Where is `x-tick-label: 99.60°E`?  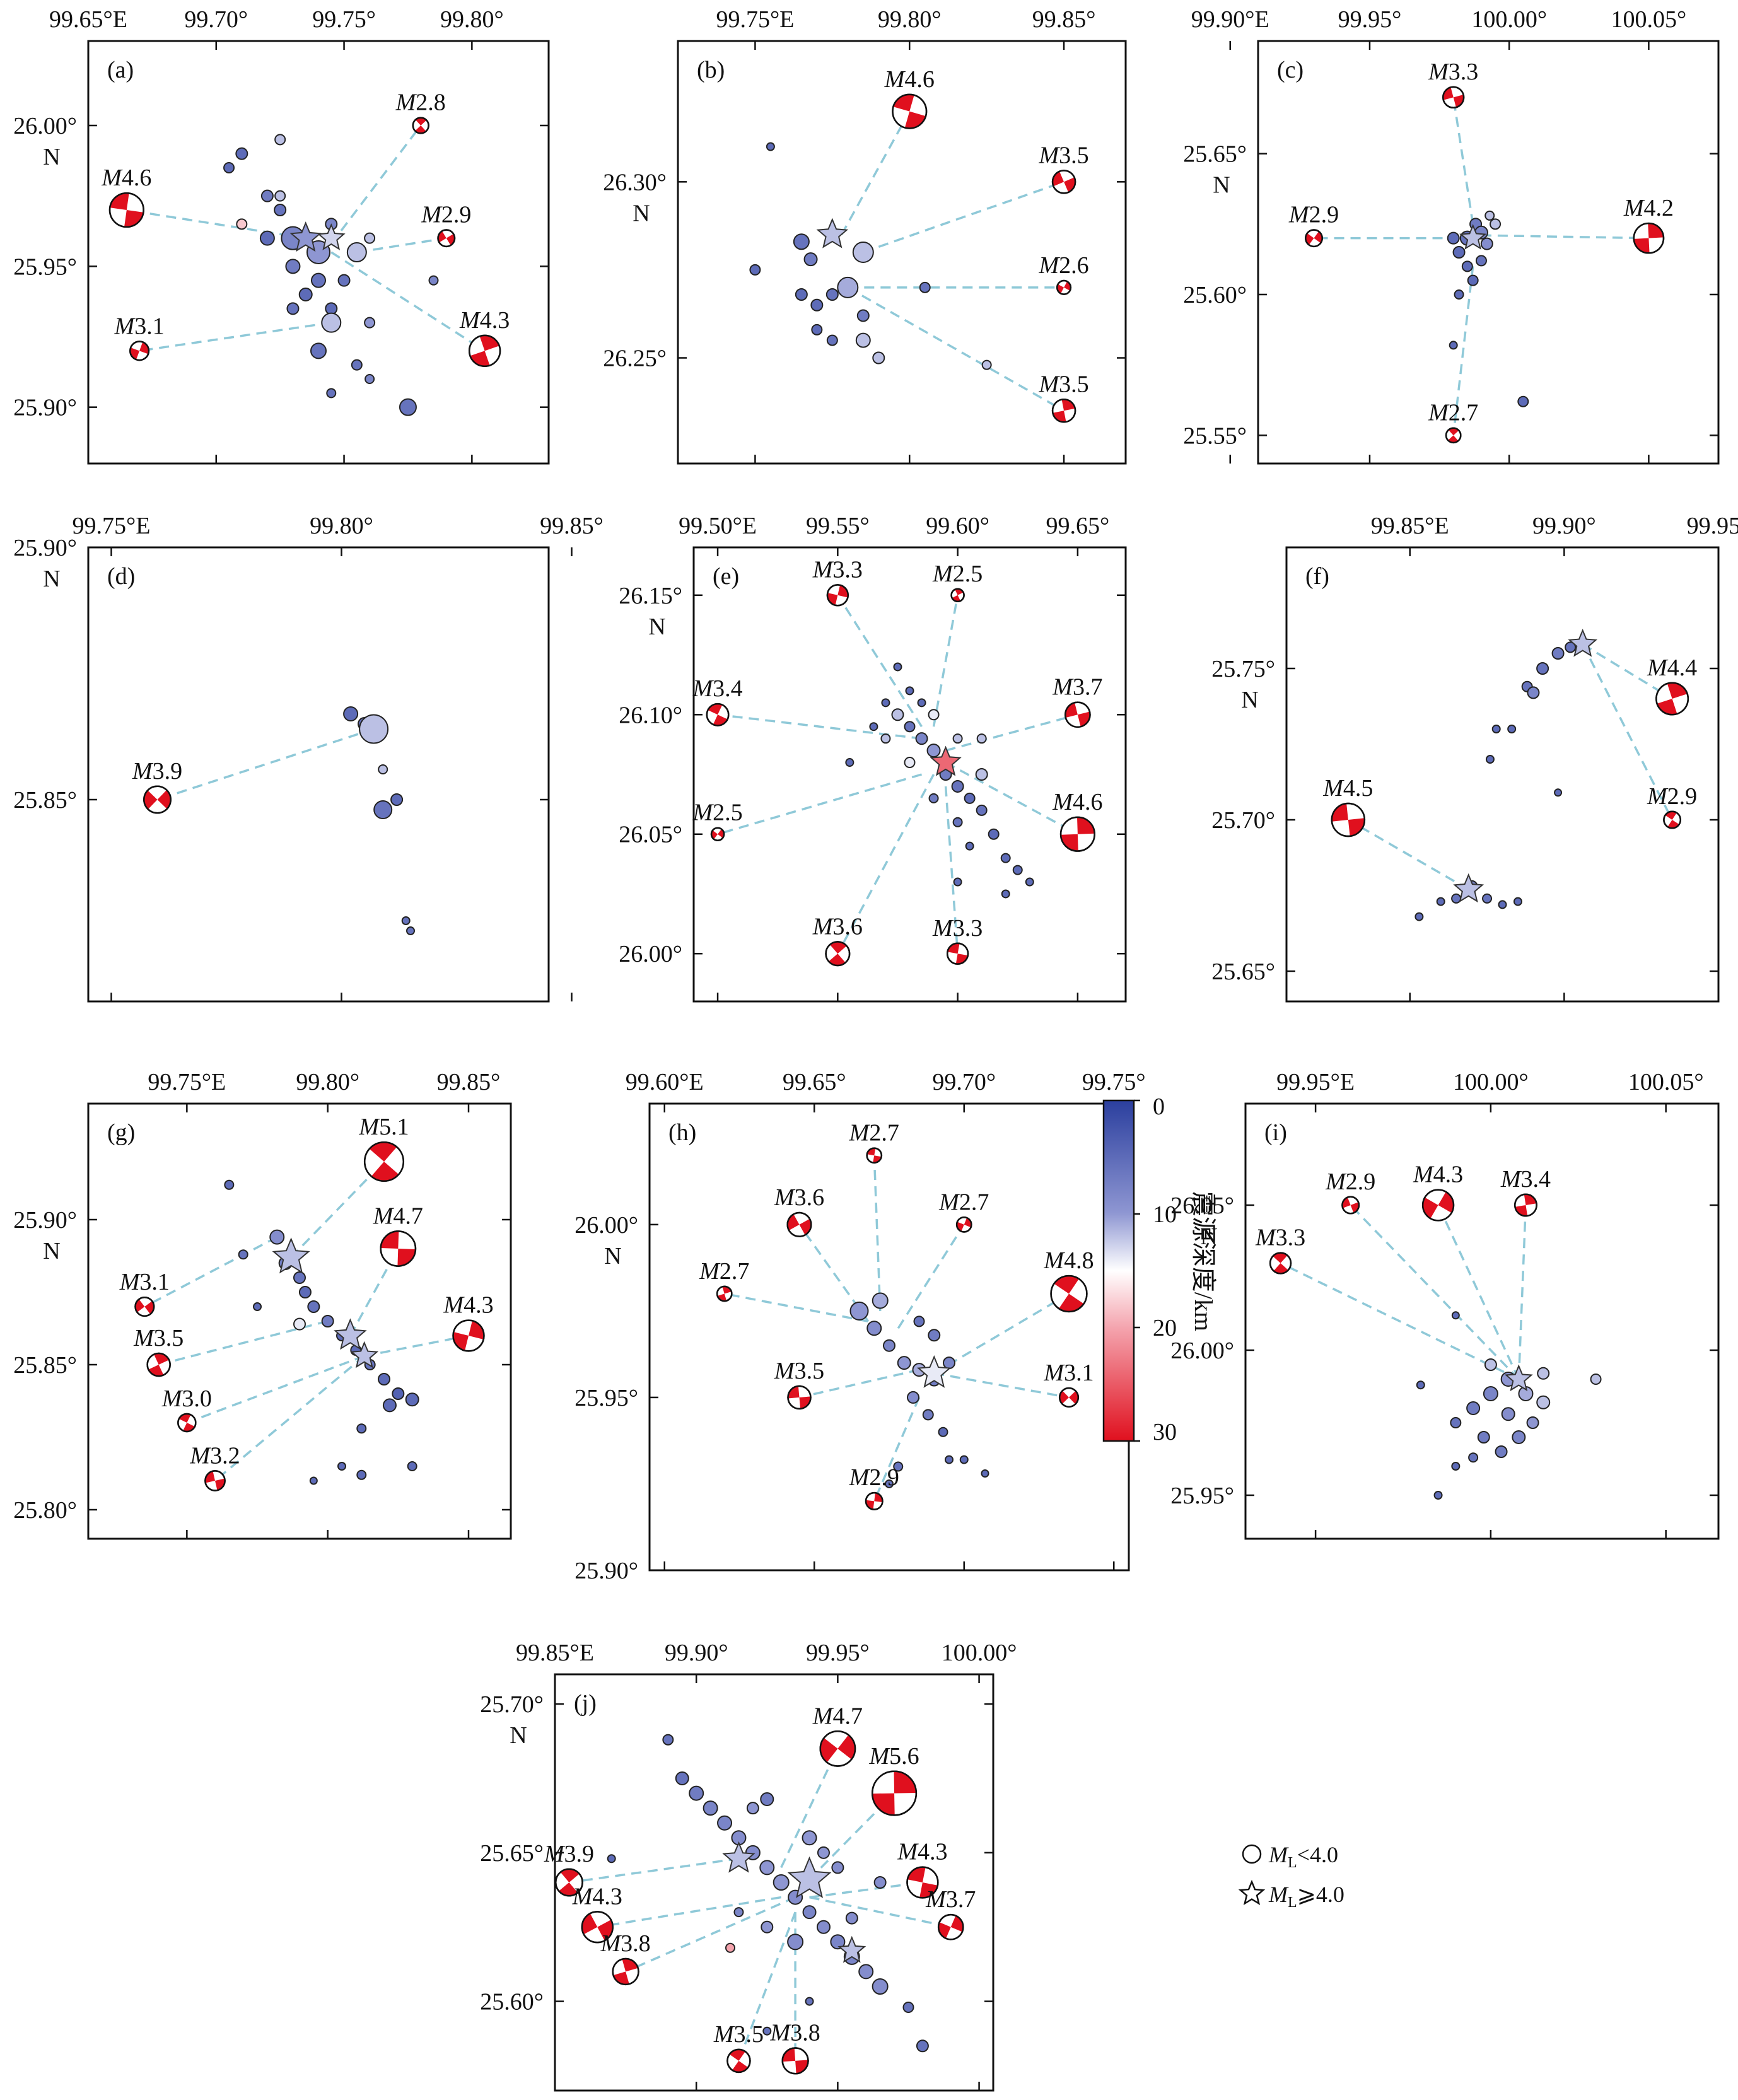
x-tick-label: 99.60°E is located at coordinates (665, 1082).